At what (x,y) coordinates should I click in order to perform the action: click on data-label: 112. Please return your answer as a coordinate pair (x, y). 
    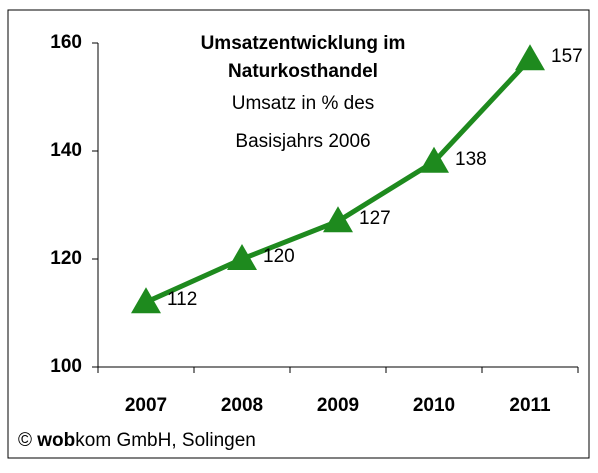
    Looking at the image, I should click on (182, 299).